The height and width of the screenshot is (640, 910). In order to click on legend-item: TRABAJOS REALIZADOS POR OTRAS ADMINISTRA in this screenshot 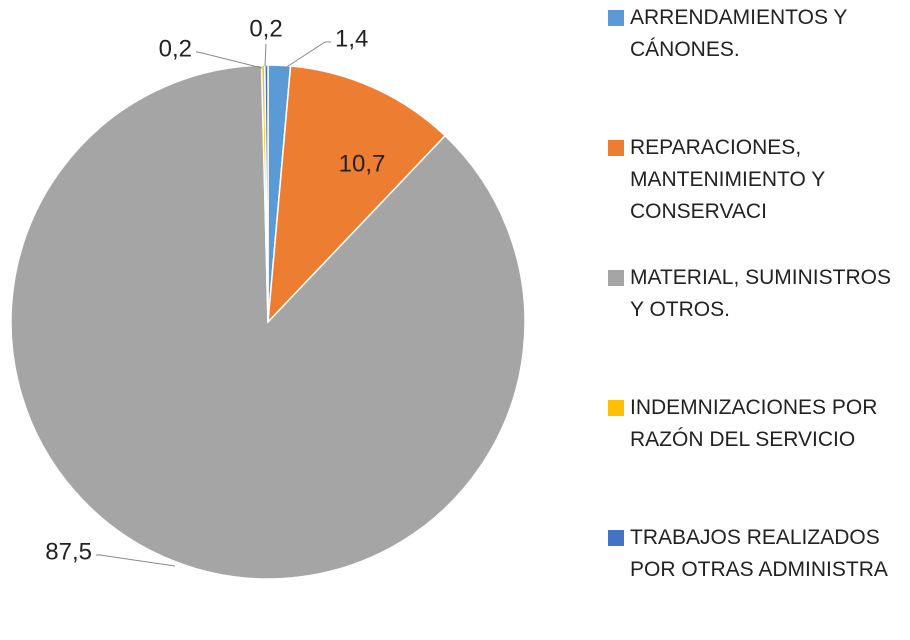, I will do `click(753, 554)`.